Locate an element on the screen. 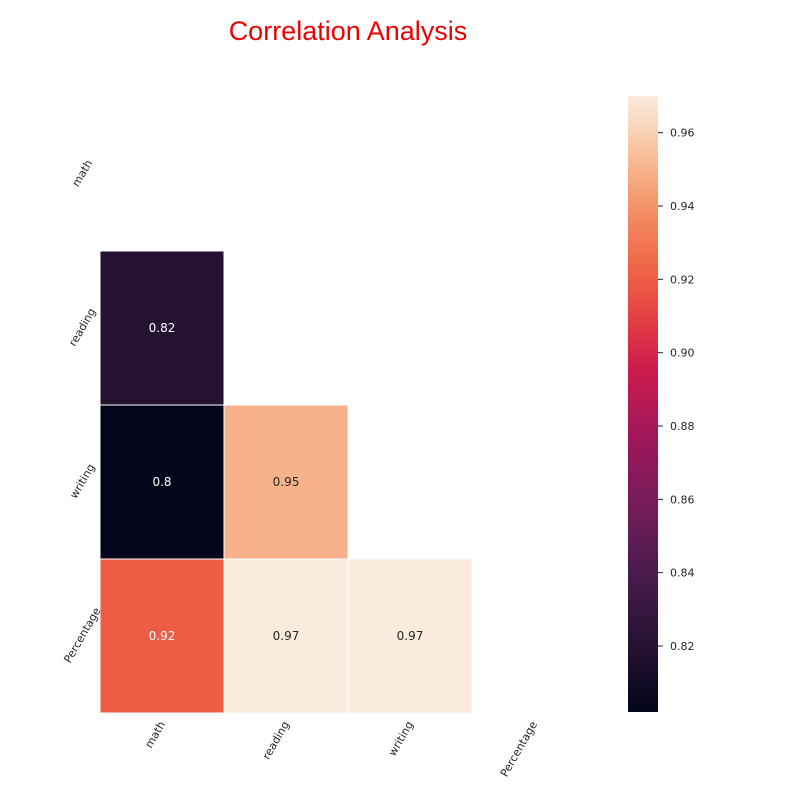 Image resolution: width=800 pixels, height=800 pixels. y-tick-label-reading: reading is located at coordinates (82, 327).